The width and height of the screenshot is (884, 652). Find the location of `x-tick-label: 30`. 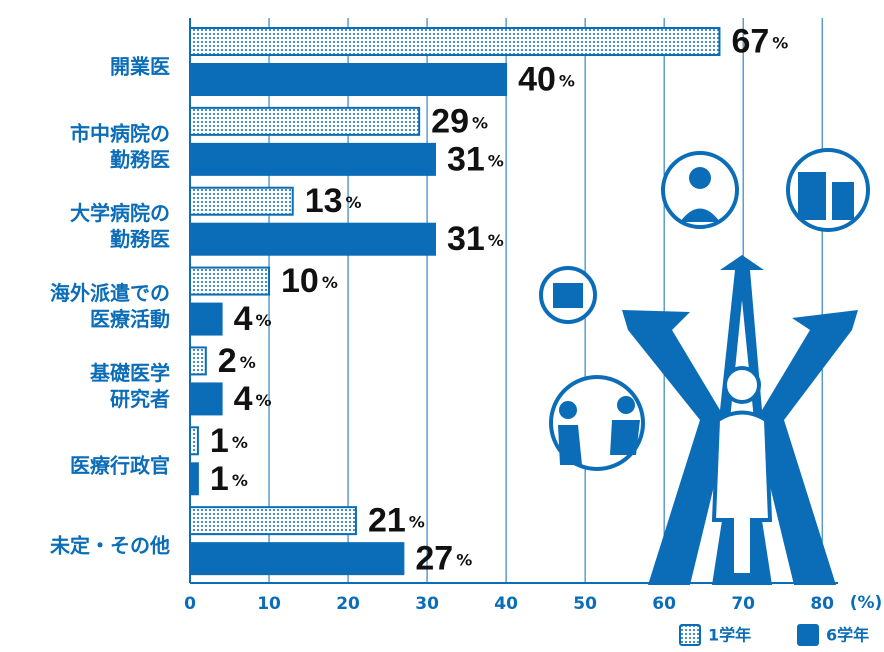

x-tick-label: 30 is located at coordinates (427, 604).